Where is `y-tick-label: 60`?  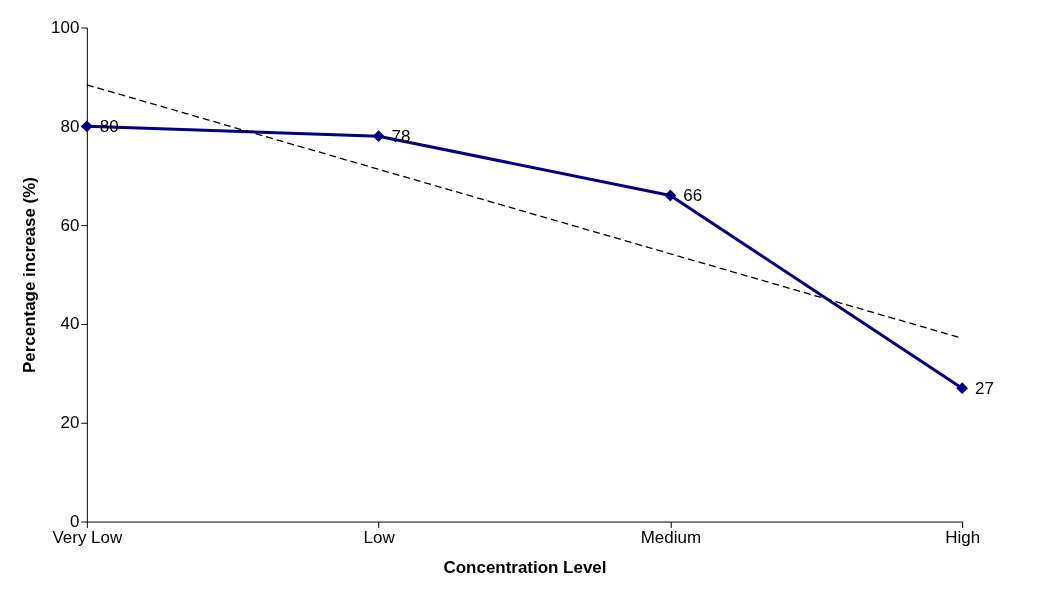
y-tick-label: 60 is located at coordinates (70, 225).